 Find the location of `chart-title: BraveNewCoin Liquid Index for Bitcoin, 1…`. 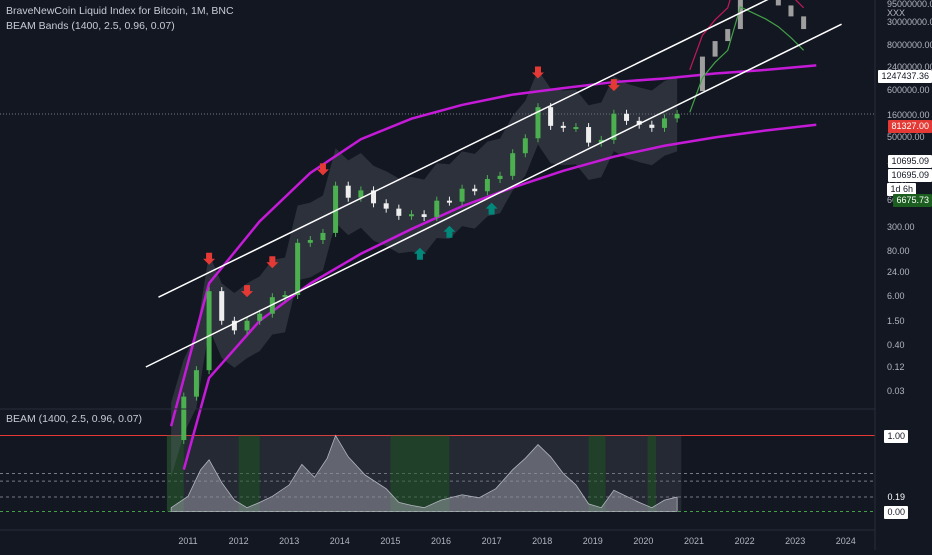

chart-title: BraveNewCoin Liquid Index for Bitcoin, 1… is located at coordinates (120, 11).